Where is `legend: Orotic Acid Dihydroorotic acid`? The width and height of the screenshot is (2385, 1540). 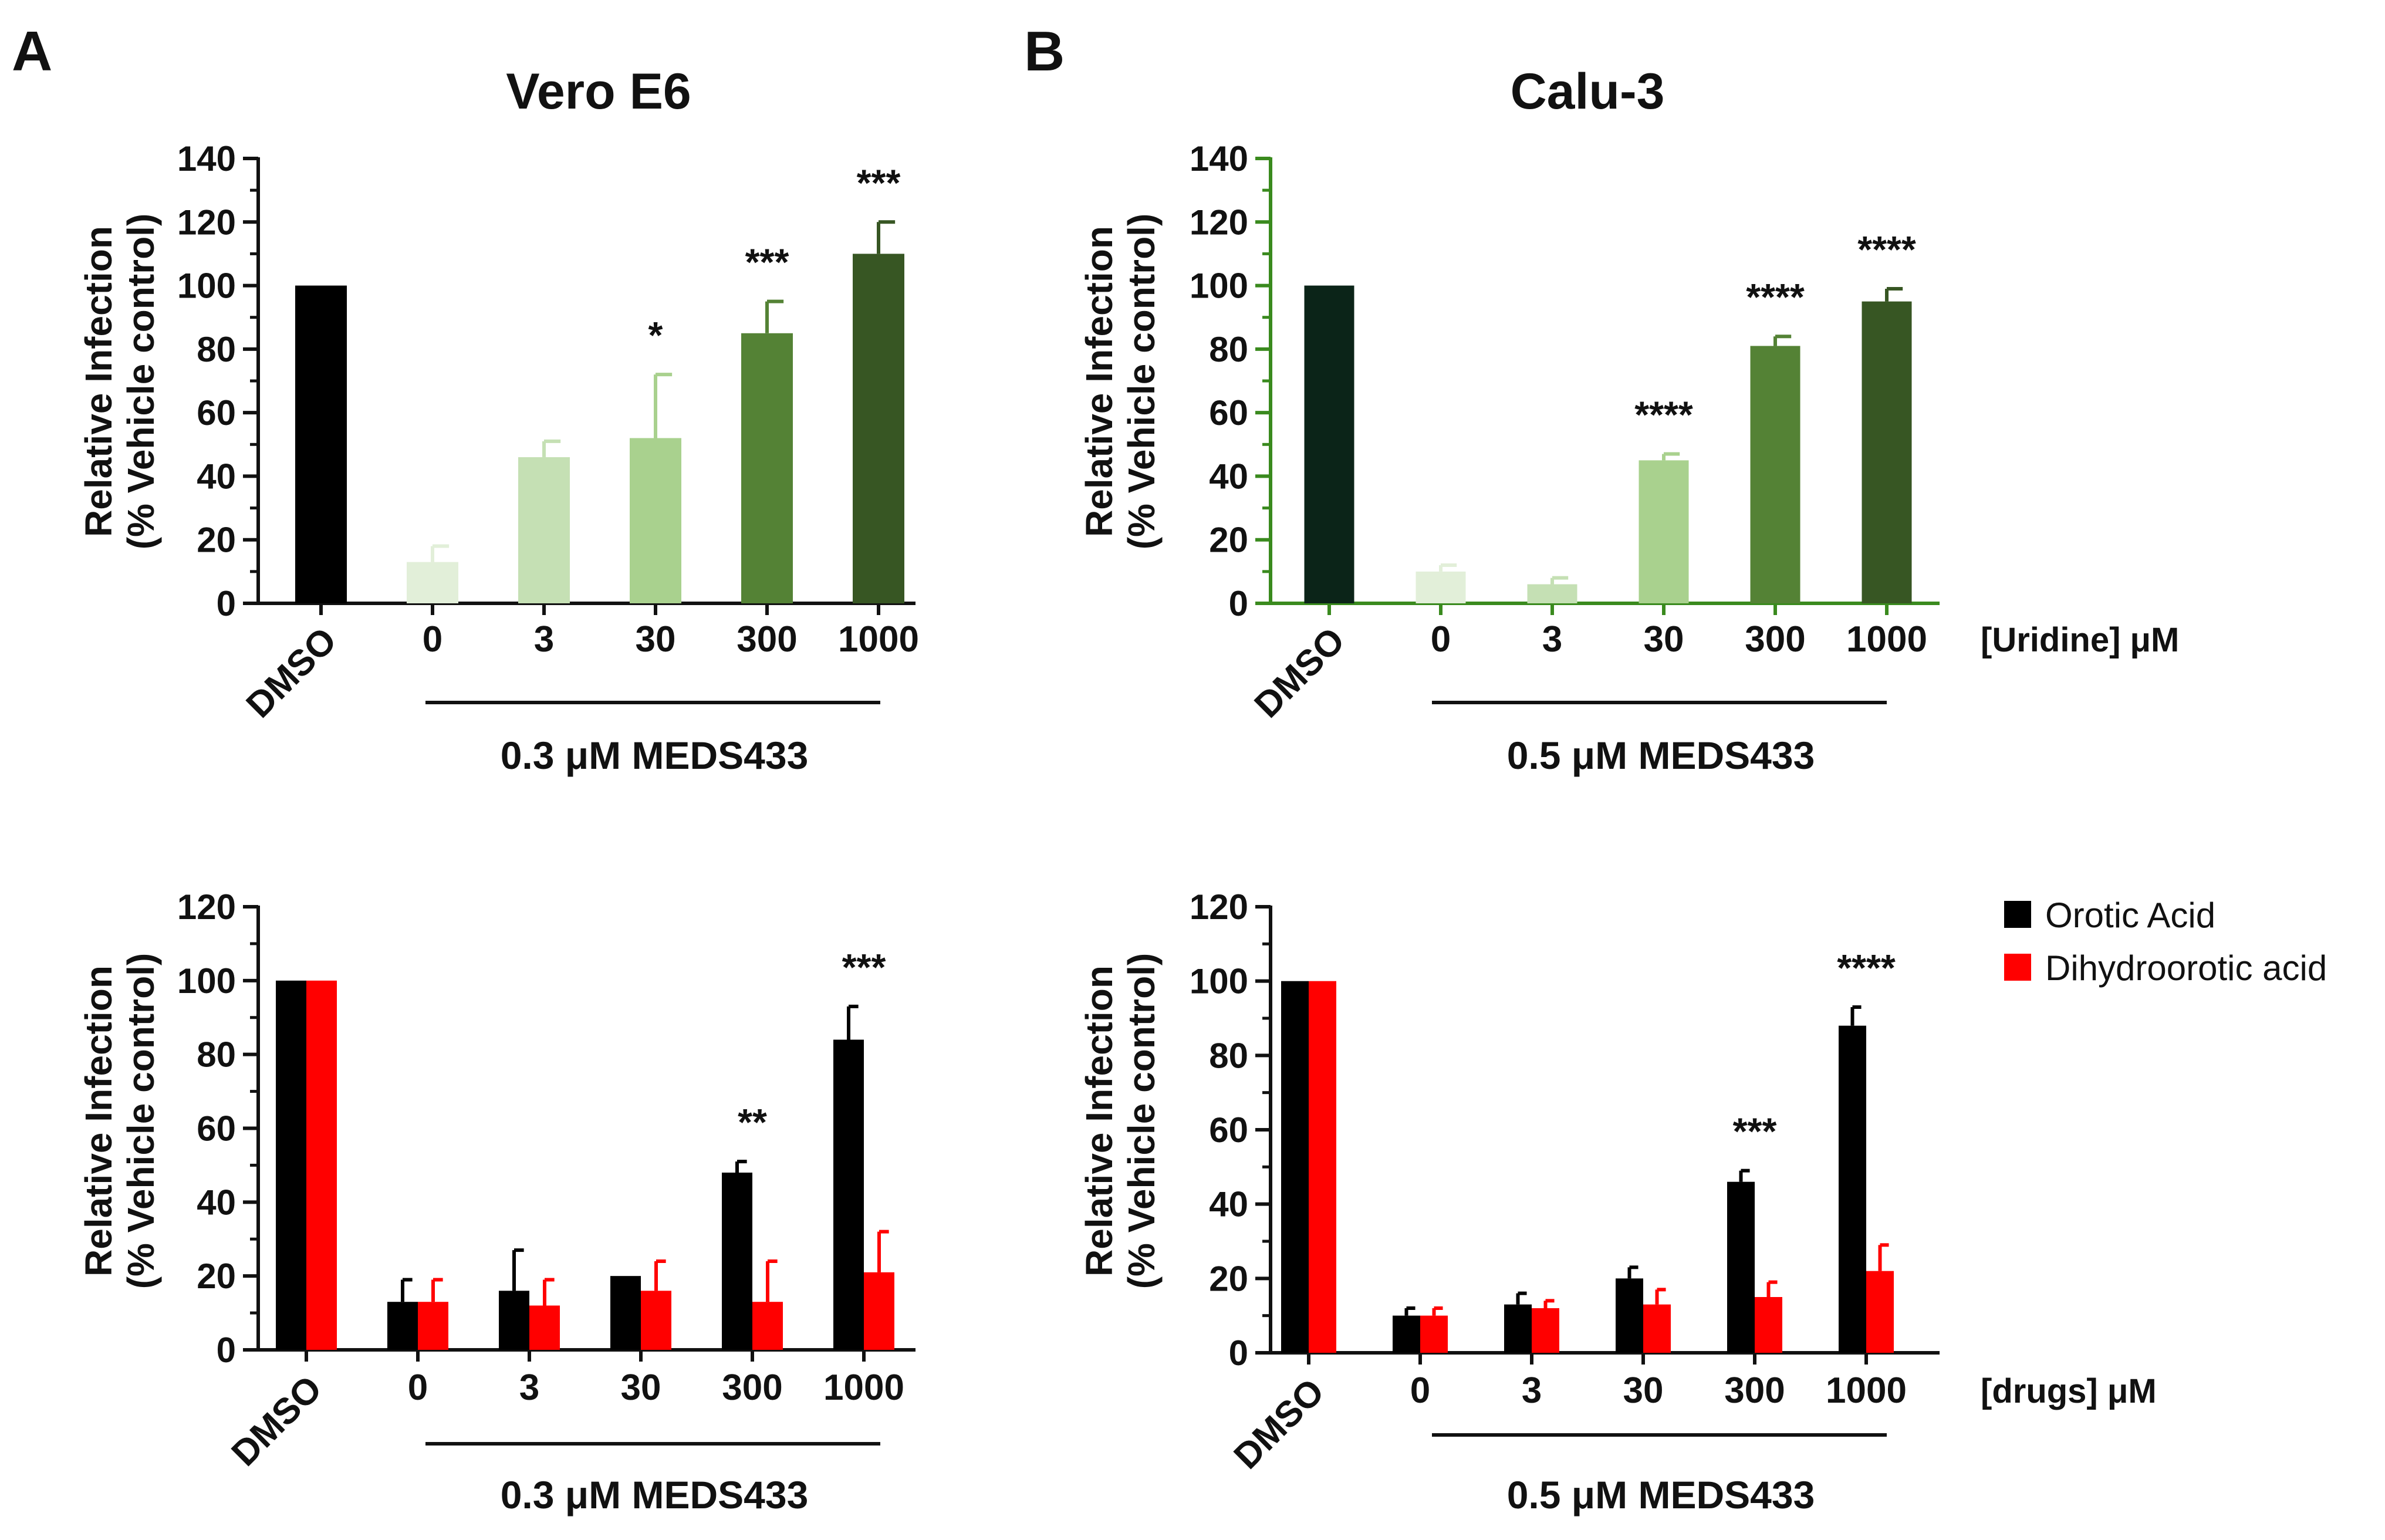
legend: Orotic Acid Dihydroorotic acid is located at coordinates (2165, 942).